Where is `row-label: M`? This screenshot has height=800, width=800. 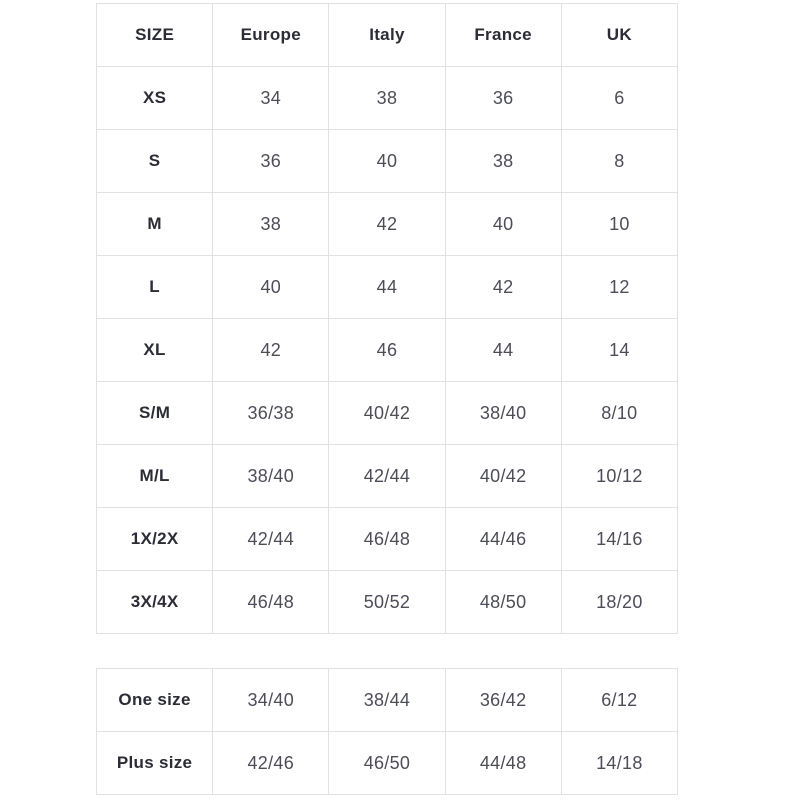
row-label: M is located at coordinates (154, 224).